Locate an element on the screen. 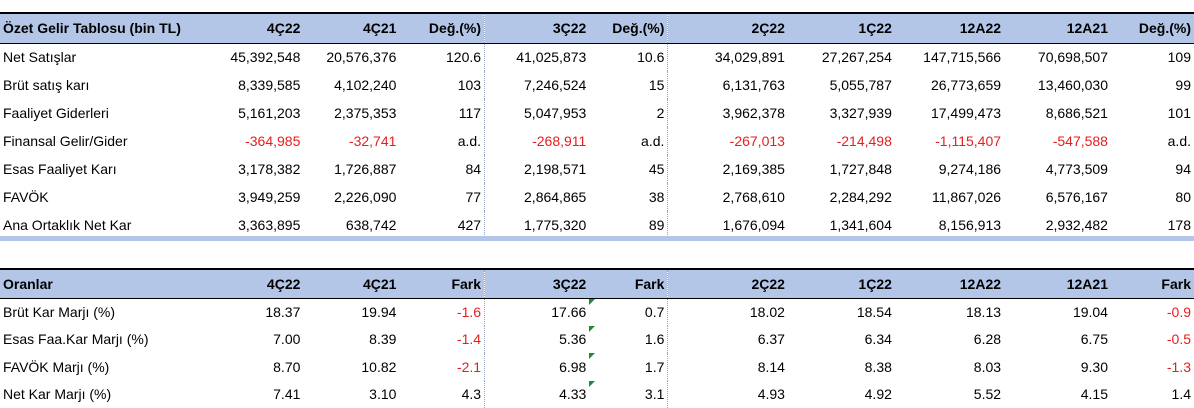 The height and width of the screenshot is (408, 1194). row-label: Net Satışlar is located at coordinates (40, 57).